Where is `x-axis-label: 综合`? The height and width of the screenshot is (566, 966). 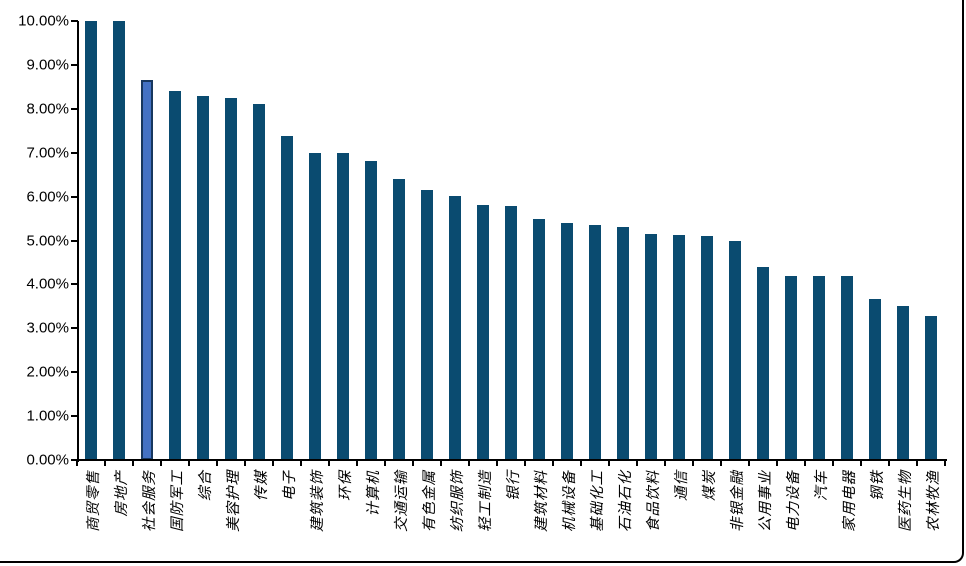
x-axis-label: 综合 is located at coordinates (203, 517).